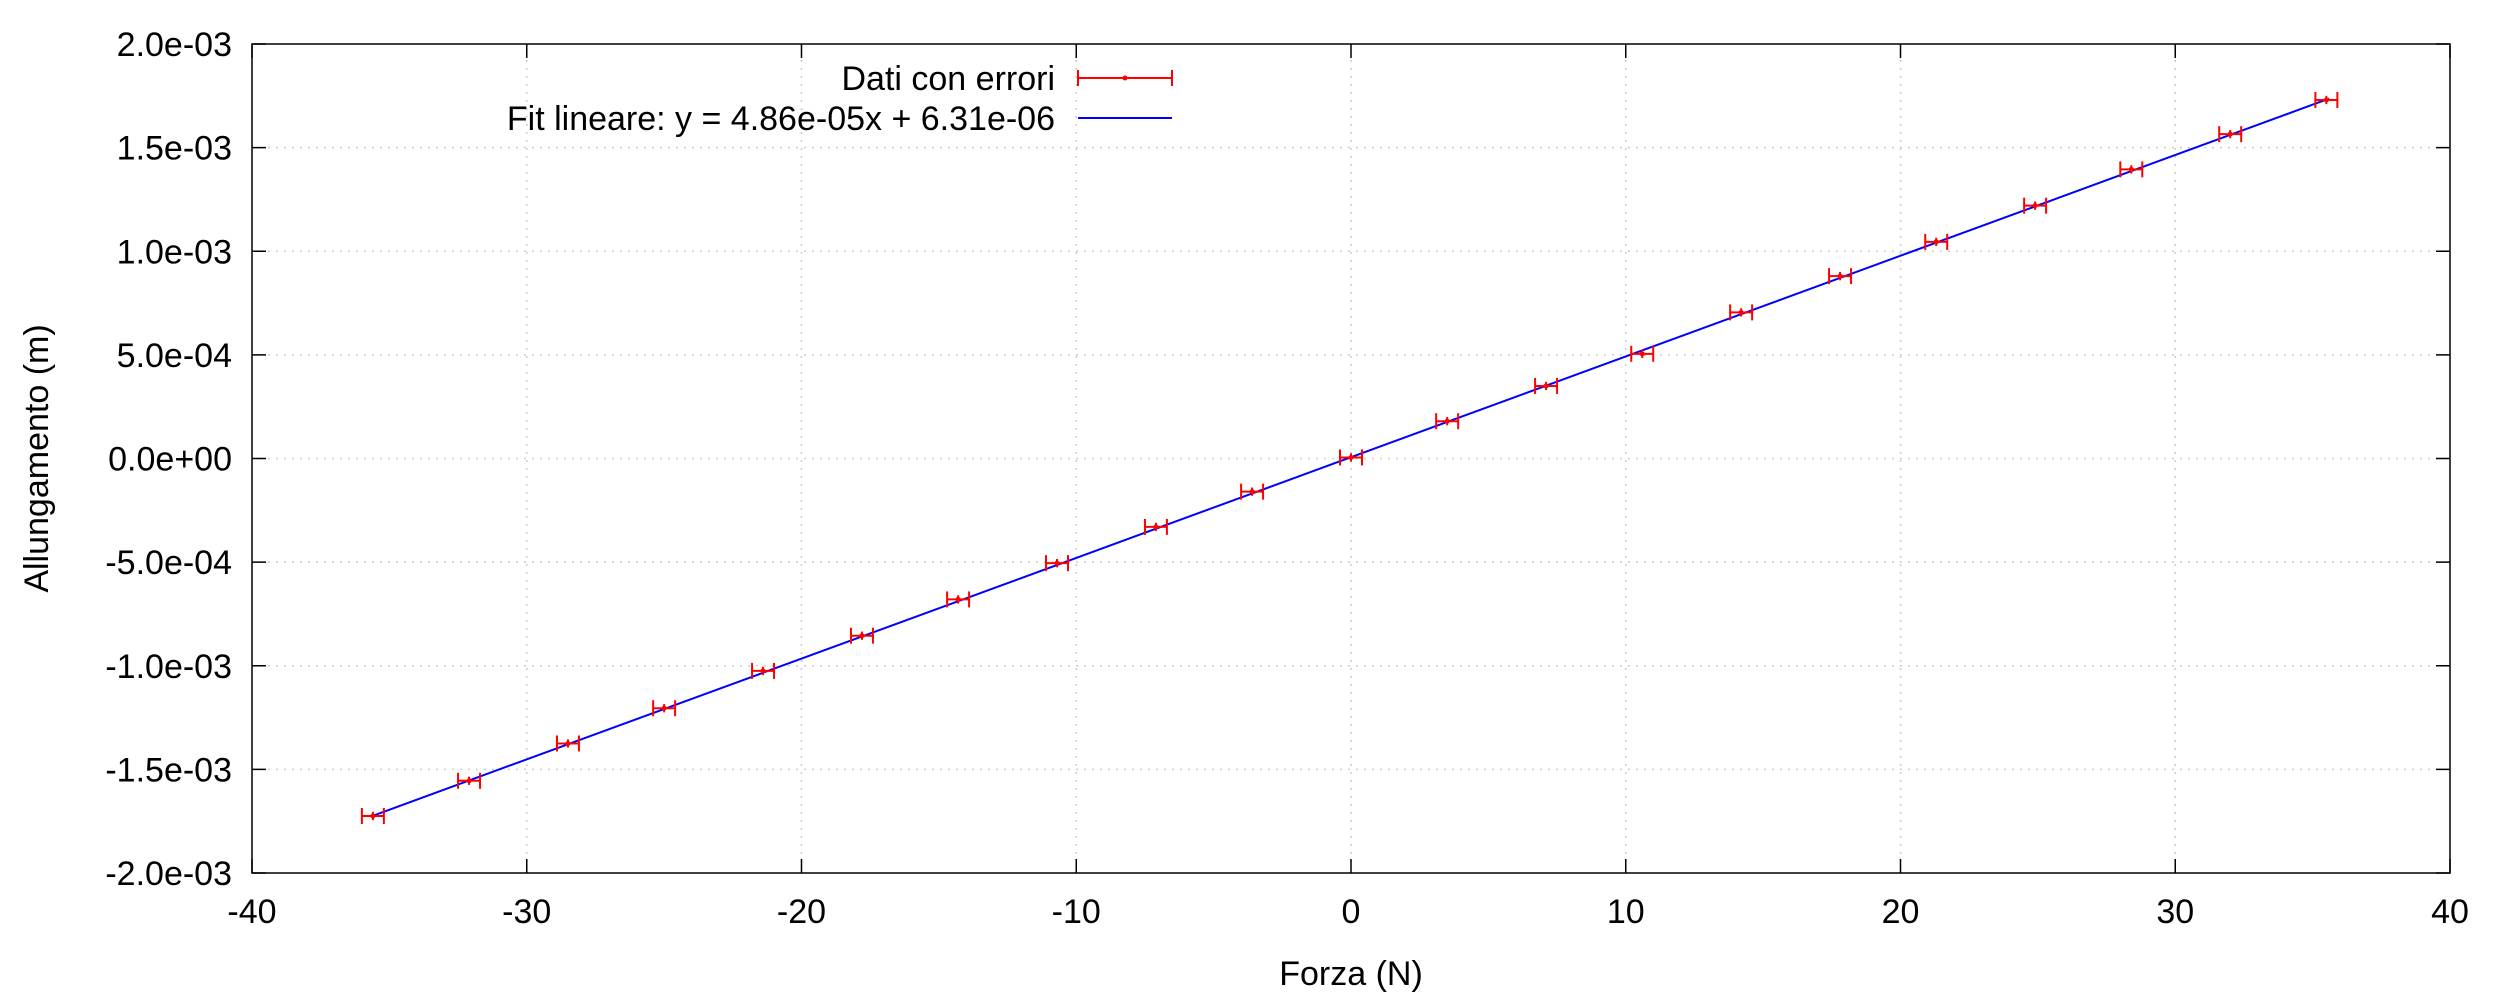 The image size is (2500, 1000). I want to click on y-tick-label: 1.5e-03, so click(174, 149).